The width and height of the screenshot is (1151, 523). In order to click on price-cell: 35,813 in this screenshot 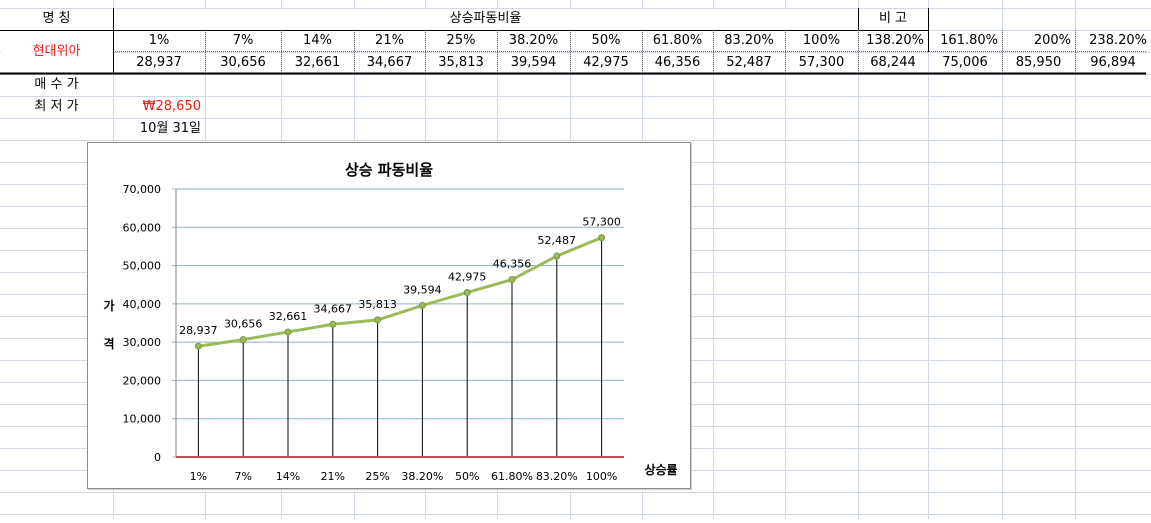, I will do `click(461, 62)`.